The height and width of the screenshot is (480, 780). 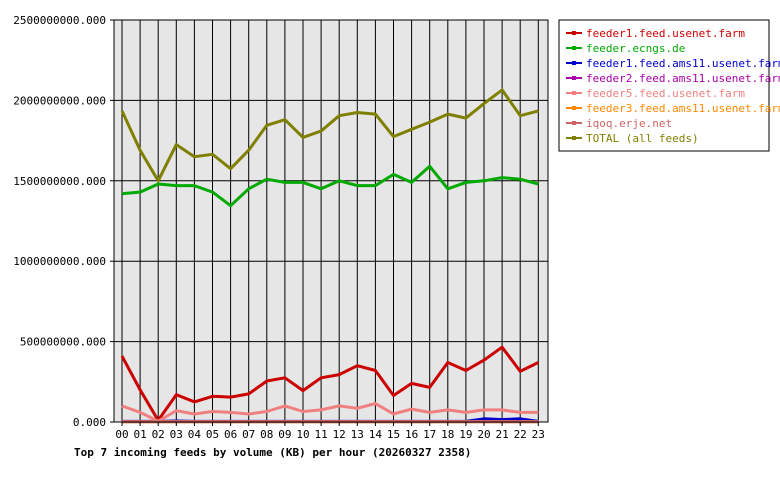 What do you see at coordinates (635, 48) in the screenshot?
I see `legend-label: feeder.ecngs.de` at bounding box center [635, 48].